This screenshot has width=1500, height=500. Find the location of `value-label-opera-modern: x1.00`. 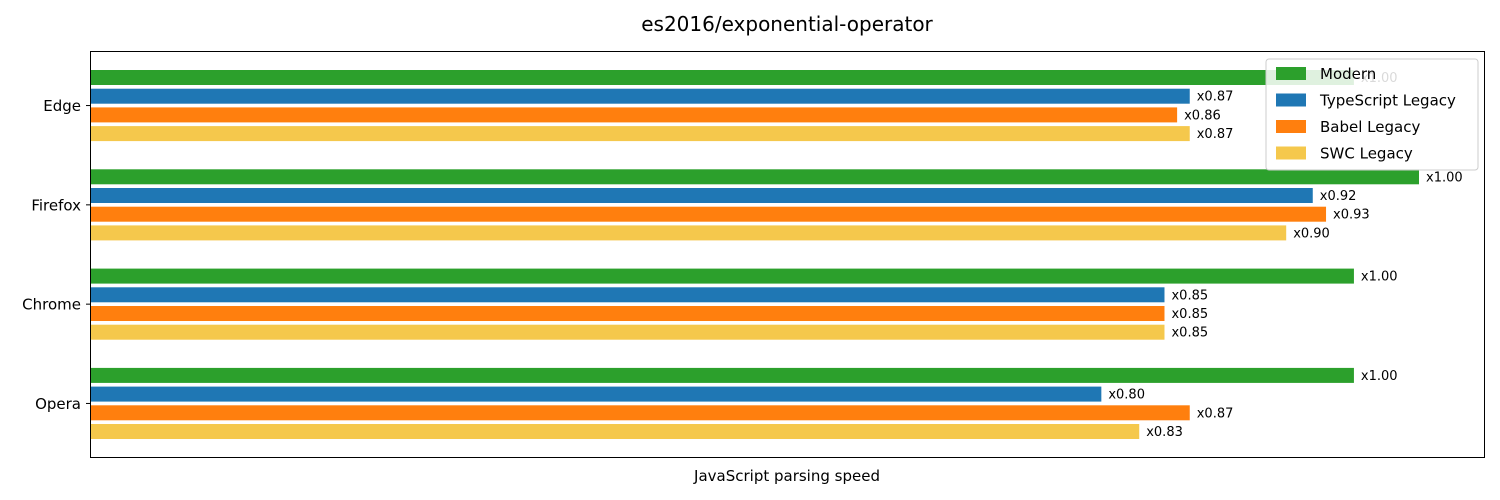

value-label-opera-modern: x1.00 is located at coordinates (1379, 376).